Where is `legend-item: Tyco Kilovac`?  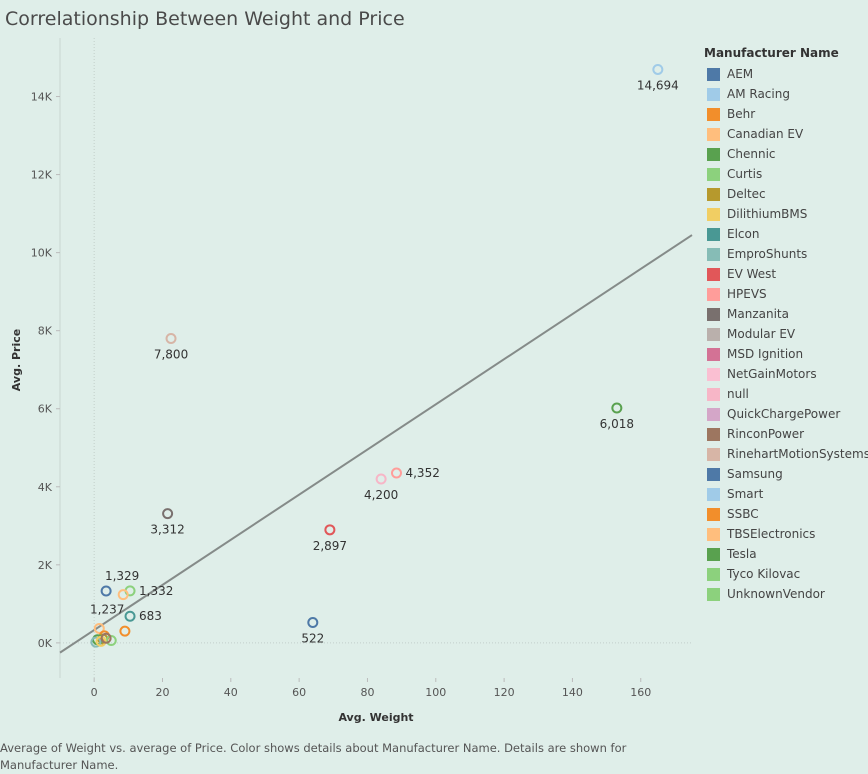 legend-item: Tyco Kilovac is located at coordinates (786, 574).